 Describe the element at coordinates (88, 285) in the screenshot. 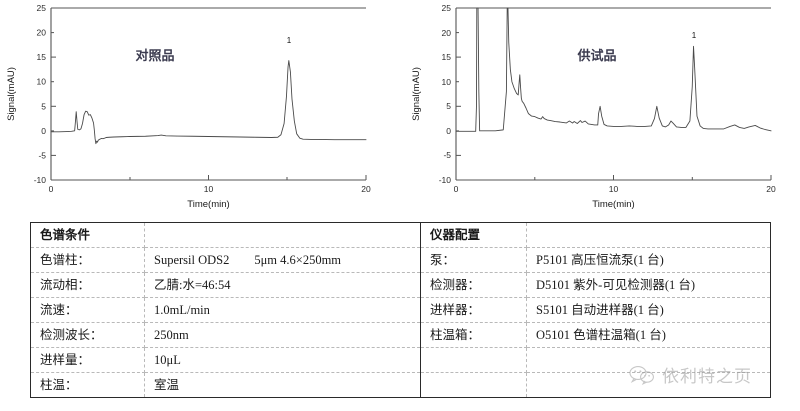

I see `label-column: 流动相：` at that location.